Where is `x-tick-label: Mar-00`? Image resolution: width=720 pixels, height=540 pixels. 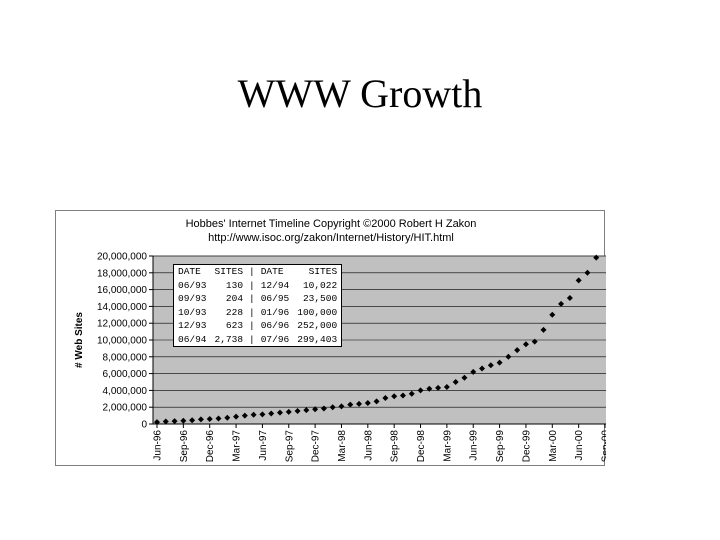
x-tick-label: Mar-00 is located at coordinates (553, 446).